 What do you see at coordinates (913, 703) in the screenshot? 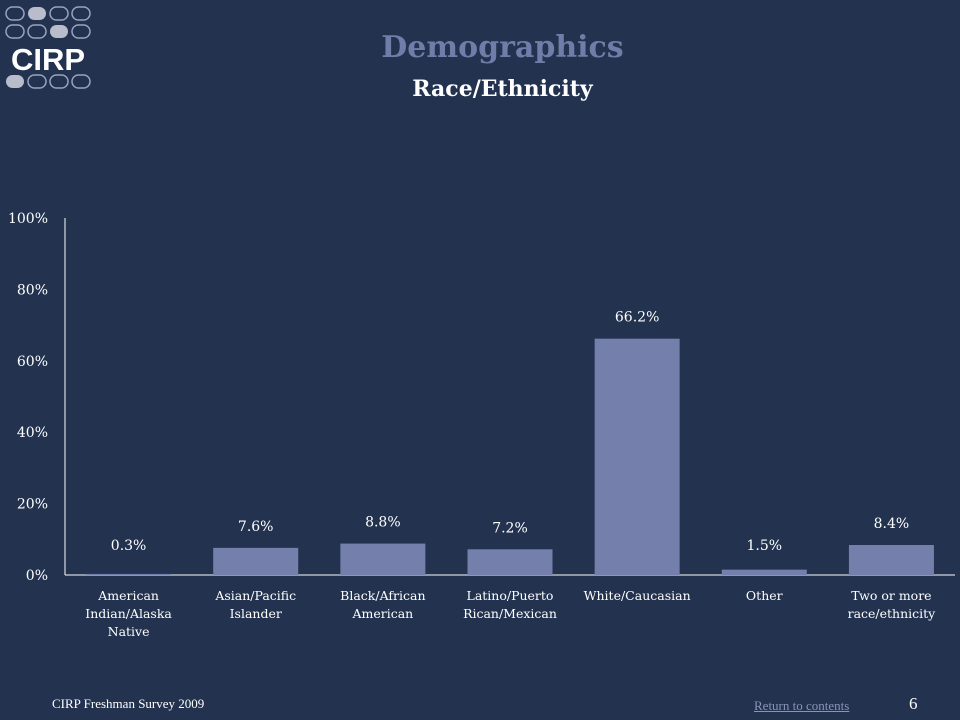
I see `page-number: 6` at bounding box center [913, 703].